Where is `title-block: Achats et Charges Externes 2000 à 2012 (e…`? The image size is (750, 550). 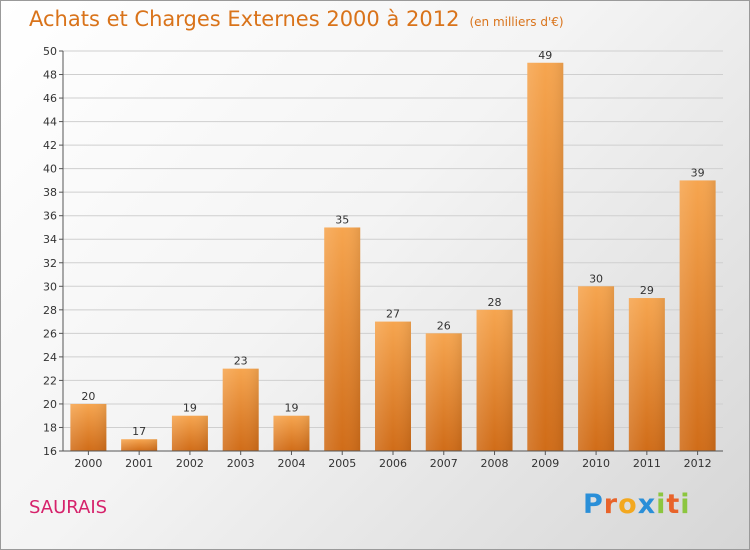
title-block: Achats et Charges Externes 2000 à 2012 (e… is located at coordinates (296, 19).